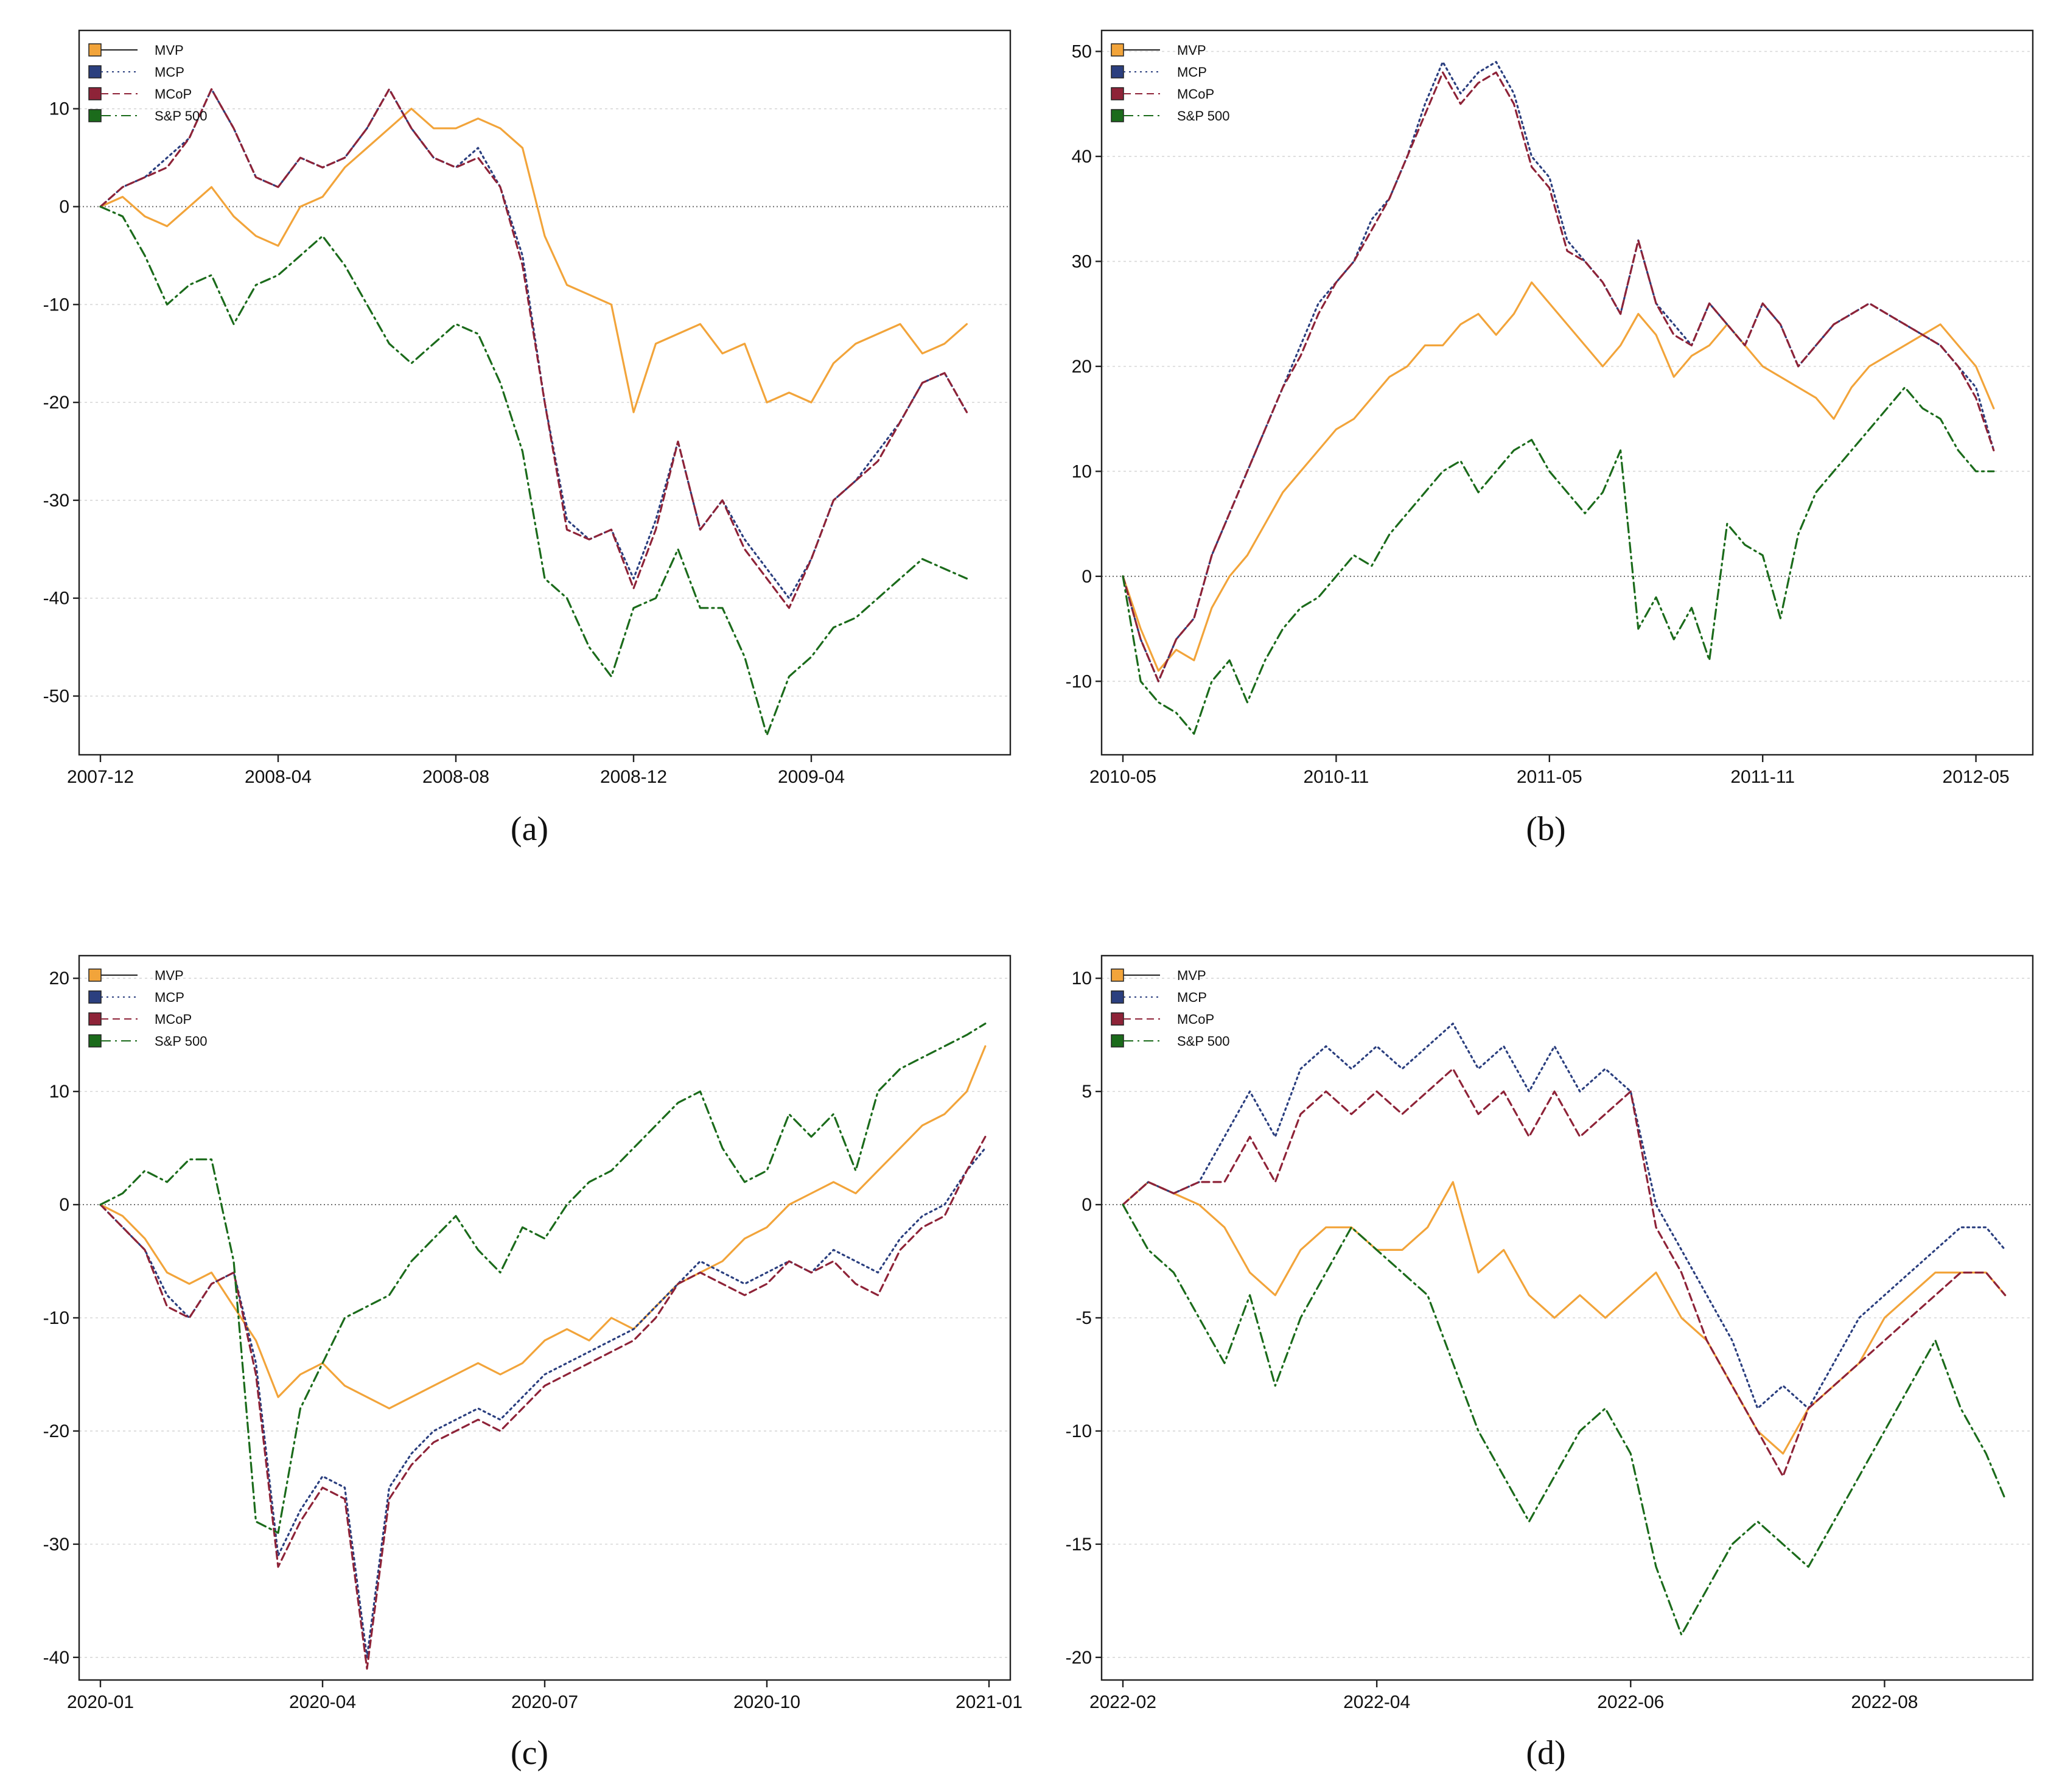  Describe the element at coordinates (811, 777) in the screenshot. I see `x-tick-label: 2009-04` at that location.